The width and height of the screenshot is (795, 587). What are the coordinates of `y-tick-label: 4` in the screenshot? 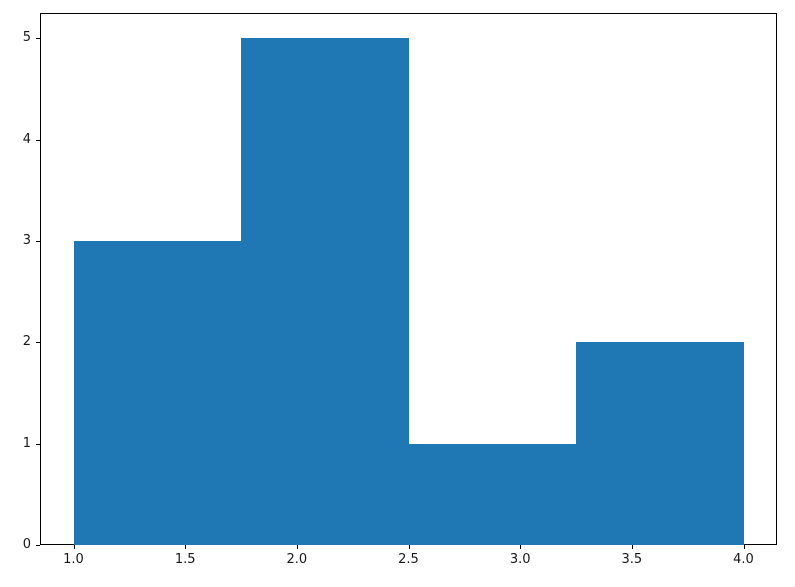 It's located at (26, 139).